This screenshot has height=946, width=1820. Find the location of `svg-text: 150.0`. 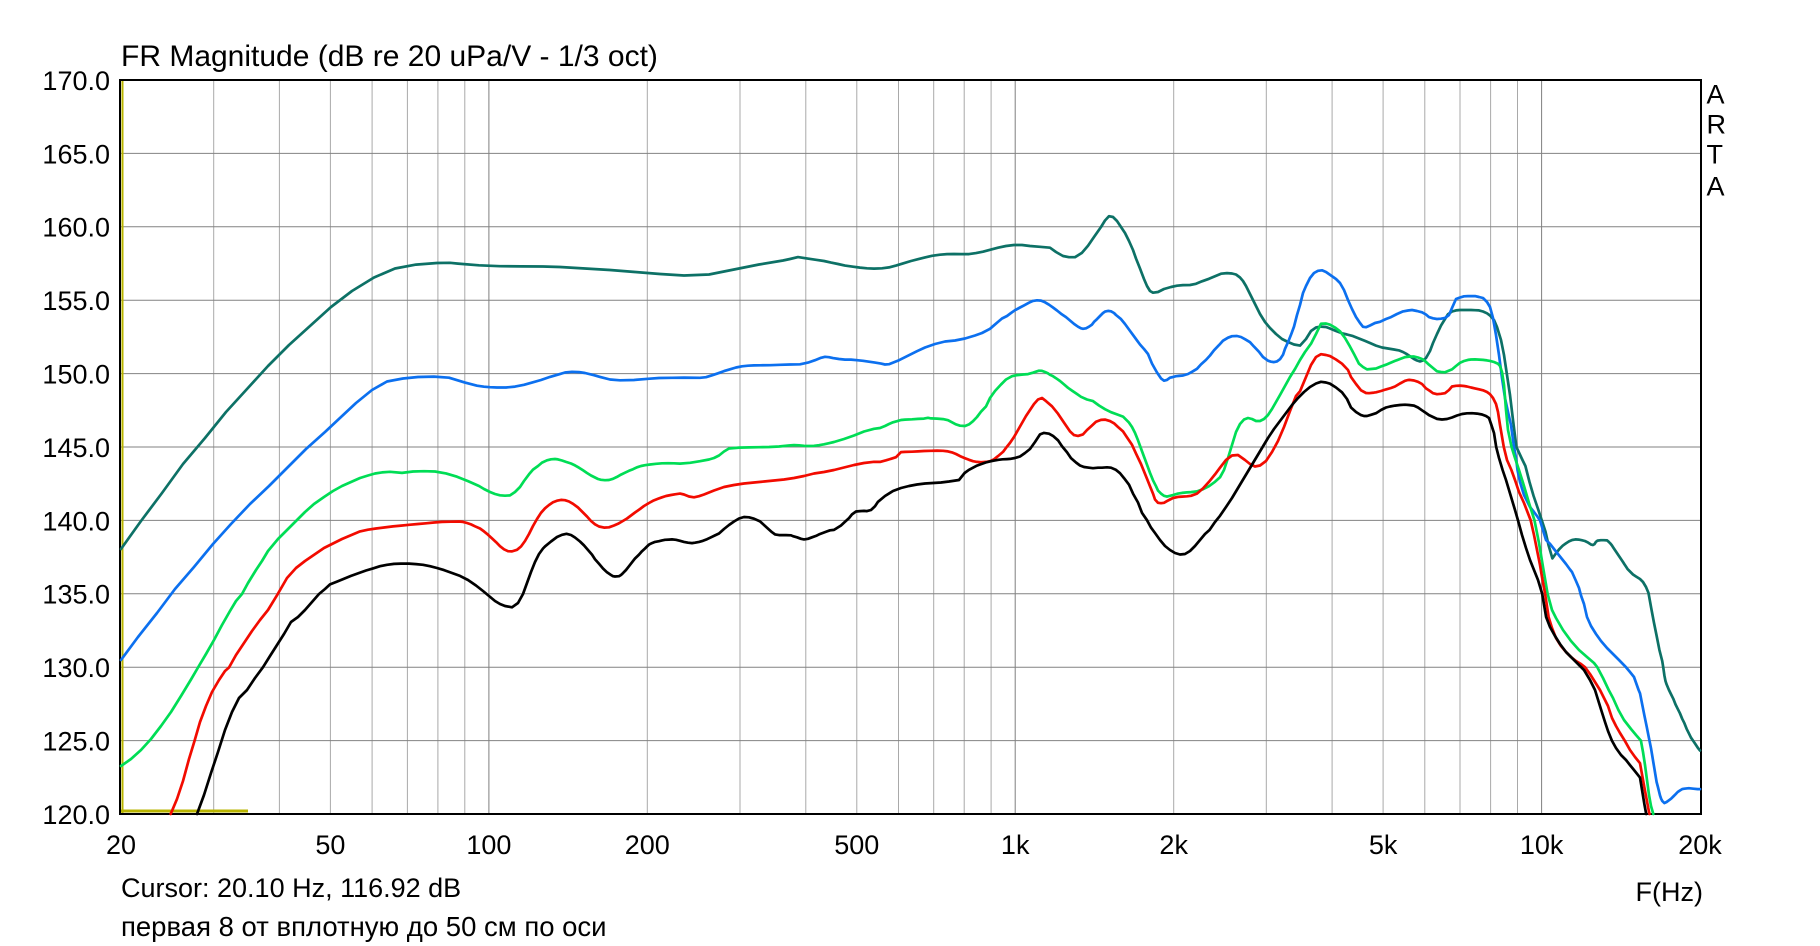

svg-text: 150.0 is located at coordinates (76, 375).